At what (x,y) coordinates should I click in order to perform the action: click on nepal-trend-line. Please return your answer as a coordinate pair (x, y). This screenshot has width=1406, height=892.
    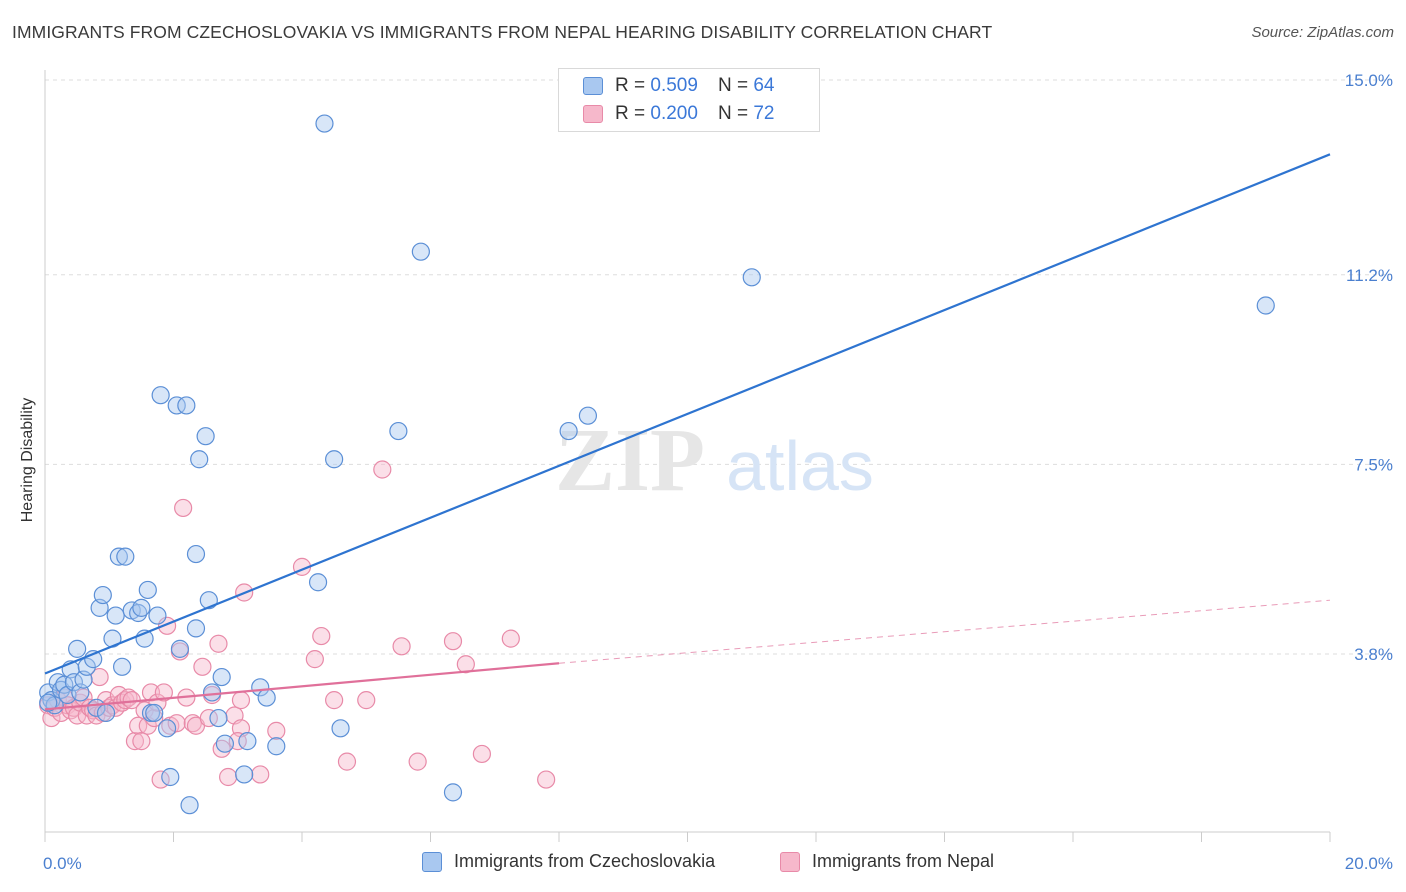
    Looking at the image, I should click on (302, 686).